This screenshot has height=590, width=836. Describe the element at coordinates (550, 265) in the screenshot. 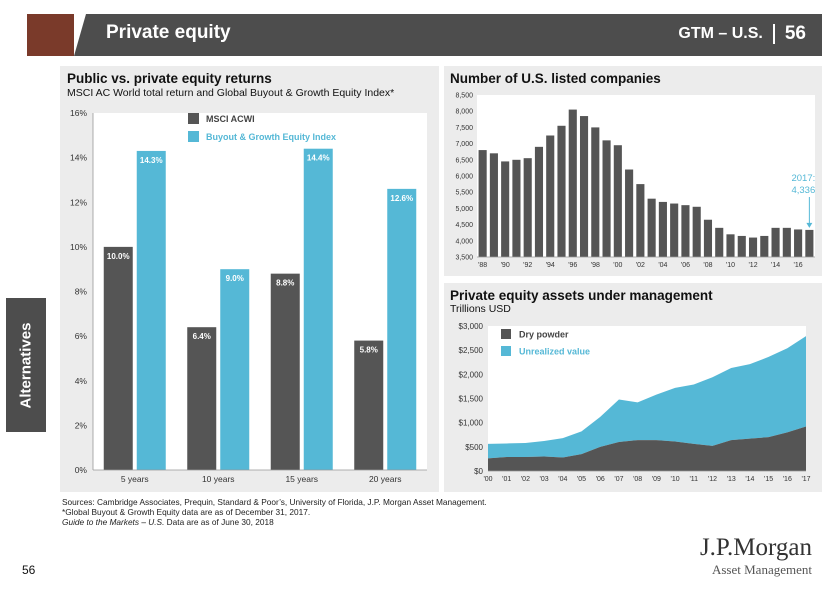

I see `x-tick-label: '94` at that location.